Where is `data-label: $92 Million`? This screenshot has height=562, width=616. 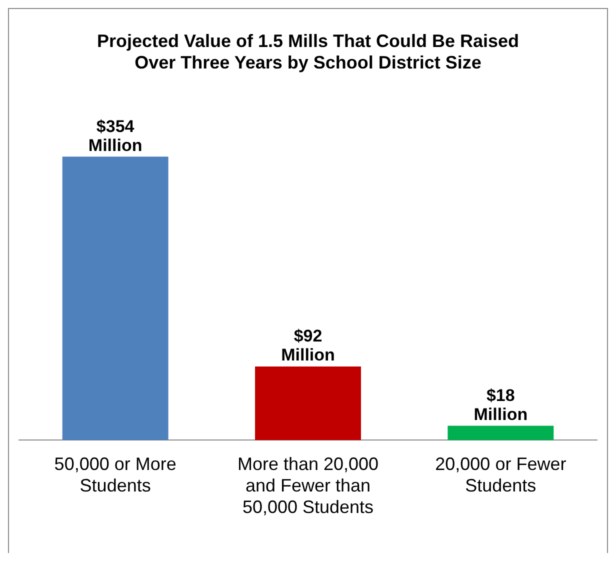
data-label: $92 Million is located at coordinates (308, 345).